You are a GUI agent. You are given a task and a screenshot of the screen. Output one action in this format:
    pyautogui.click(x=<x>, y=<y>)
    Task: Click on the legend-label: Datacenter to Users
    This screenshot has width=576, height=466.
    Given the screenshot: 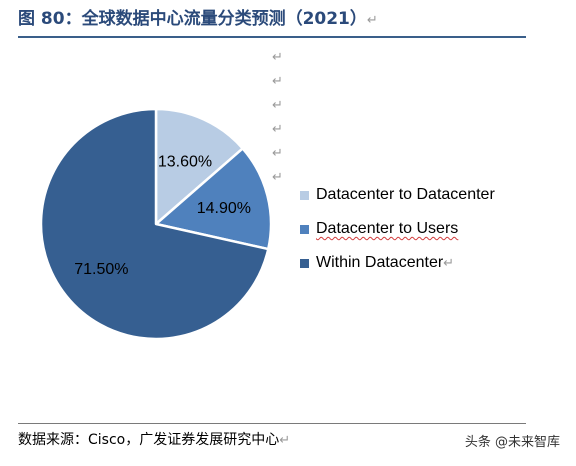 What is the action you would take?
    pyautogui.click(x=387, y=228)
    